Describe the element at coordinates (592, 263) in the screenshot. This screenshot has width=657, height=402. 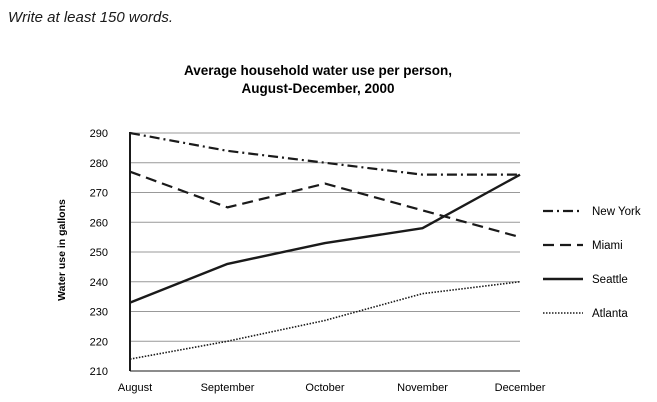
I see `legend: New York Miami Seattle Atlanta` at that location.